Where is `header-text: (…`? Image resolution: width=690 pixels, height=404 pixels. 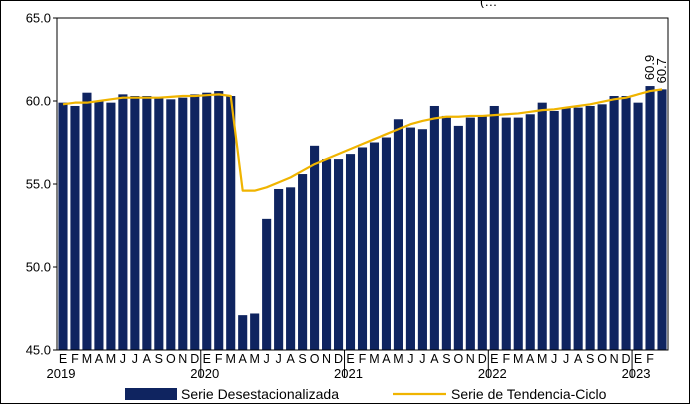
header-text: (… is located at coordinates (489, 4).